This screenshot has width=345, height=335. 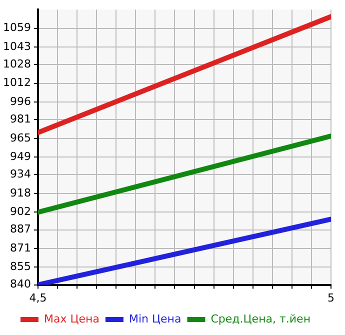 I want to click on x-tick-label: 4,5, so click(x=38, y=297).